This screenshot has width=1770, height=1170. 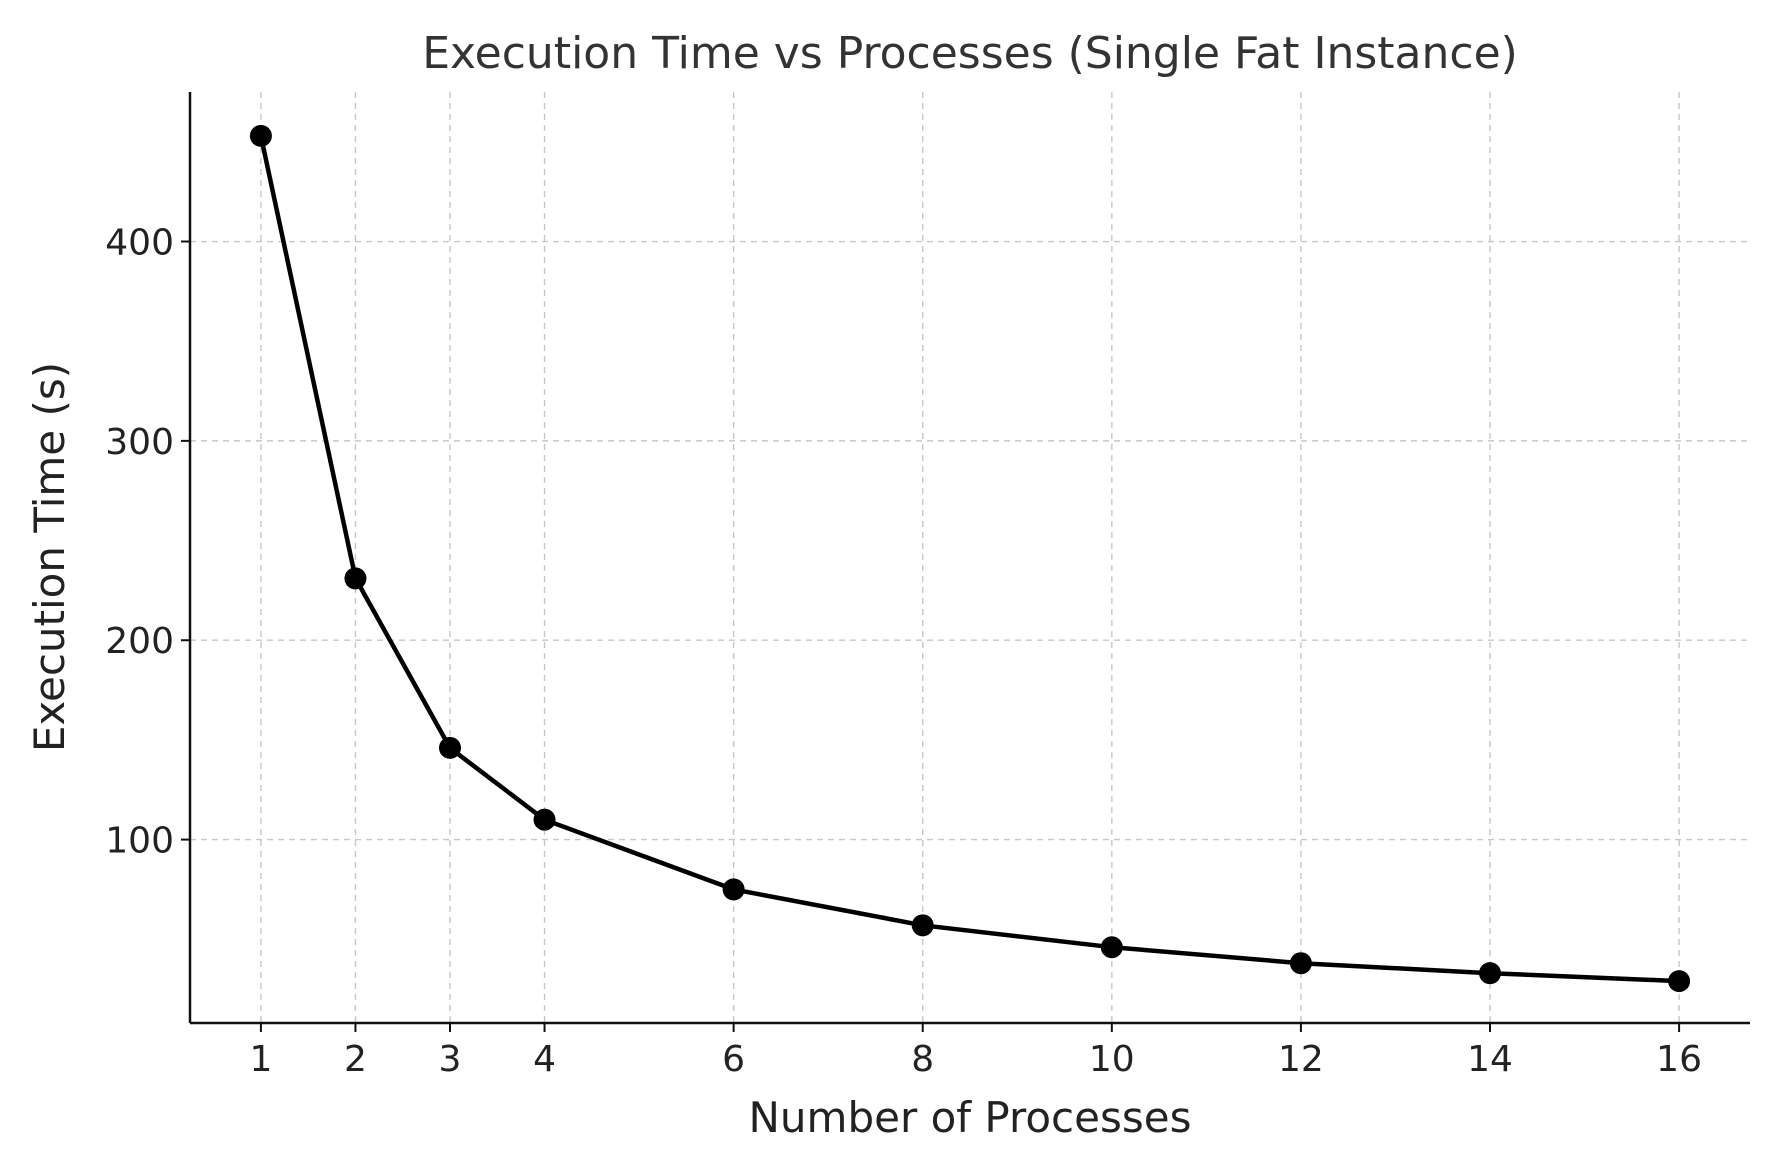 I want to click on y-axis-label: Execution Time (s), so click(x=49, y=557).